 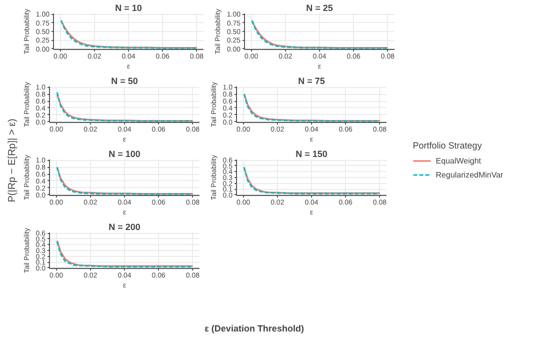 I want to click on text: ε (Deviation Threshold), so click(x=254, y=329).